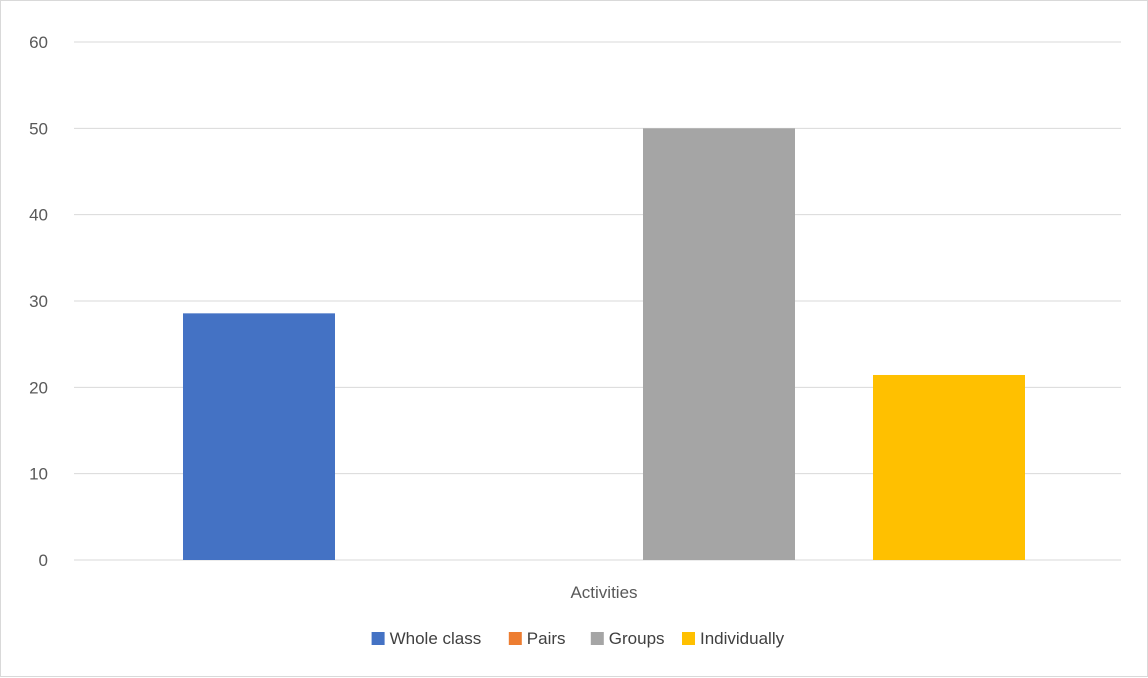 The height and width of the screenshot is (678, 1148). I want to click on legend-swatch-pairs, so click(515, 638).